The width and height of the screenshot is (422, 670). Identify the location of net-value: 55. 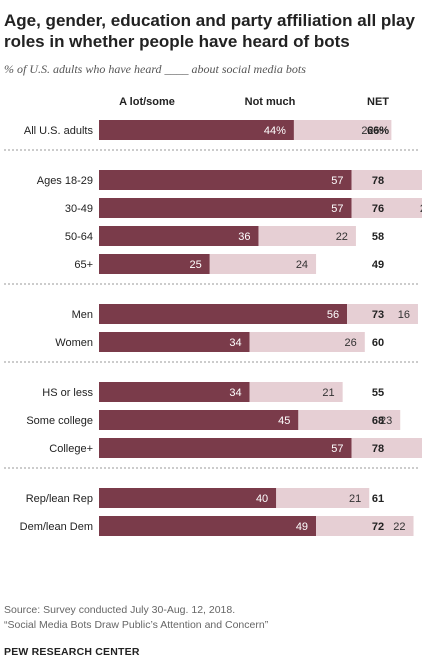
(378, 393).